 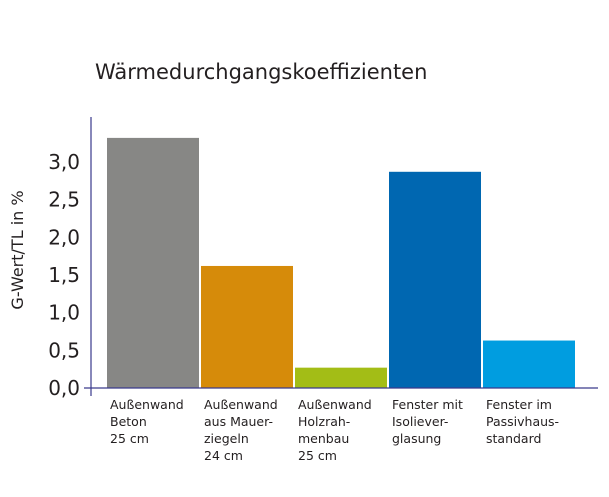 I want to click on y-tick-labels: 0,0 0,5 1,0 1,5 2,0 2,5 3,0, so click(x=64, y=275).